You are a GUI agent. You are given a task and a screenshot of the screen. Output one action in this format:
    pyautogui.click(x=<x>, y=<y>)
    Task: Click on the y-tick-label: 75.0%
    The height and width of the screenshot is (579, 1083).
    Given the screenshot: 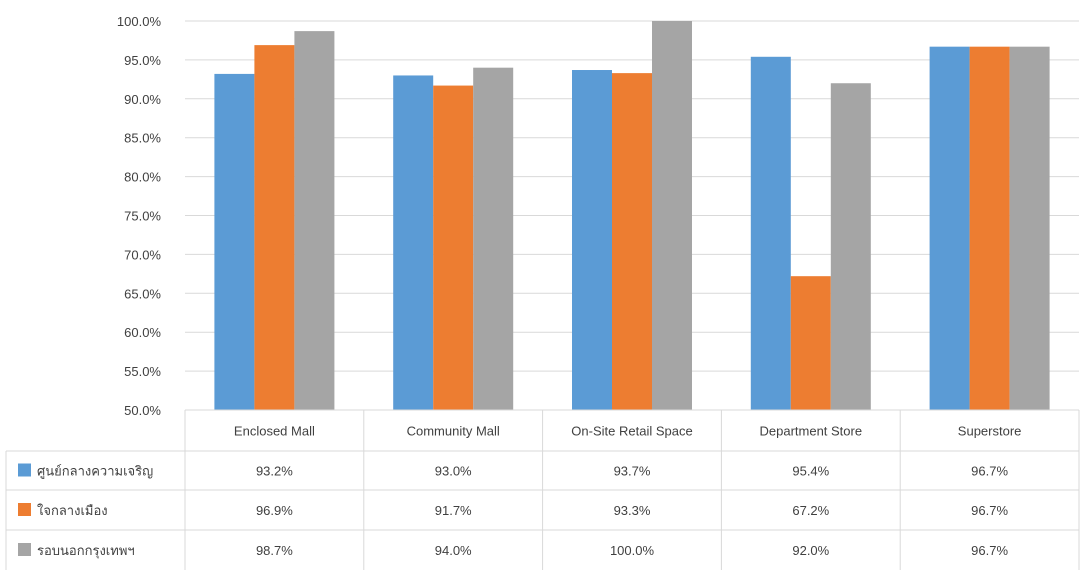 What is the action you would take?
    pyautogui.click(x=142, y=216)
    